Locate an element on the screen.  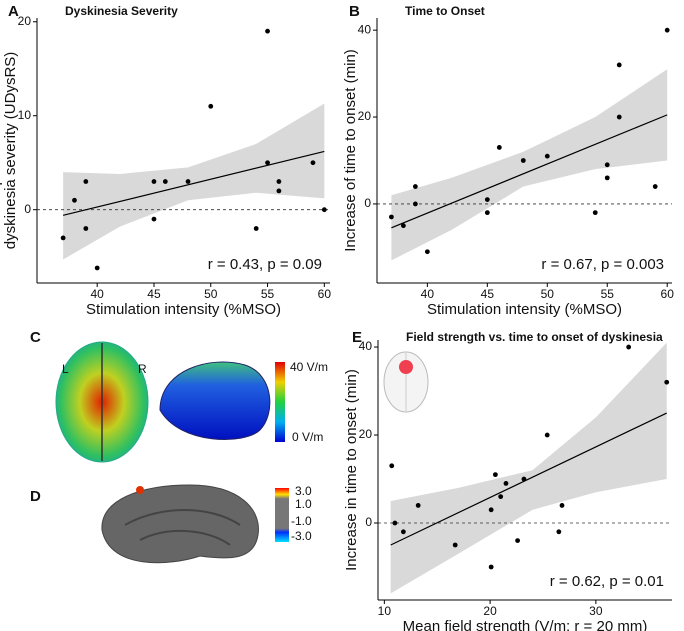
colorbar-label: 1.0 is located at coordinates (303, 504).